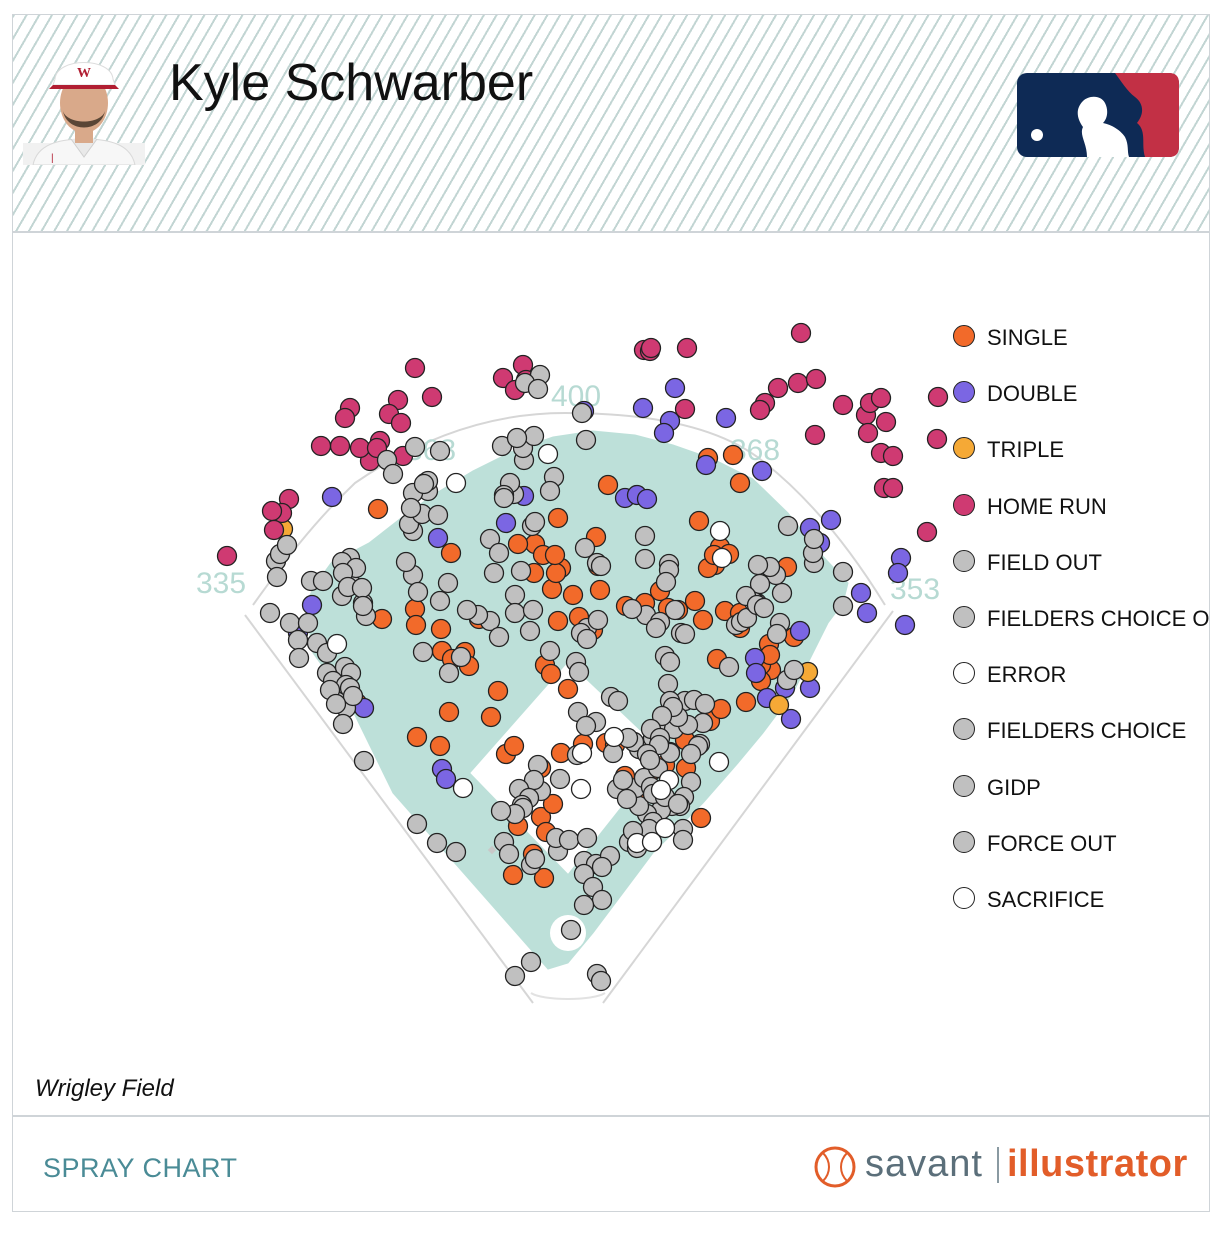 Image resolution: width=1232 pixels, height=1240 pixels. What do you see at coordinates (748, 807) in the screenshot?
I see `foul-line-right` at bounding box center [748, 807].